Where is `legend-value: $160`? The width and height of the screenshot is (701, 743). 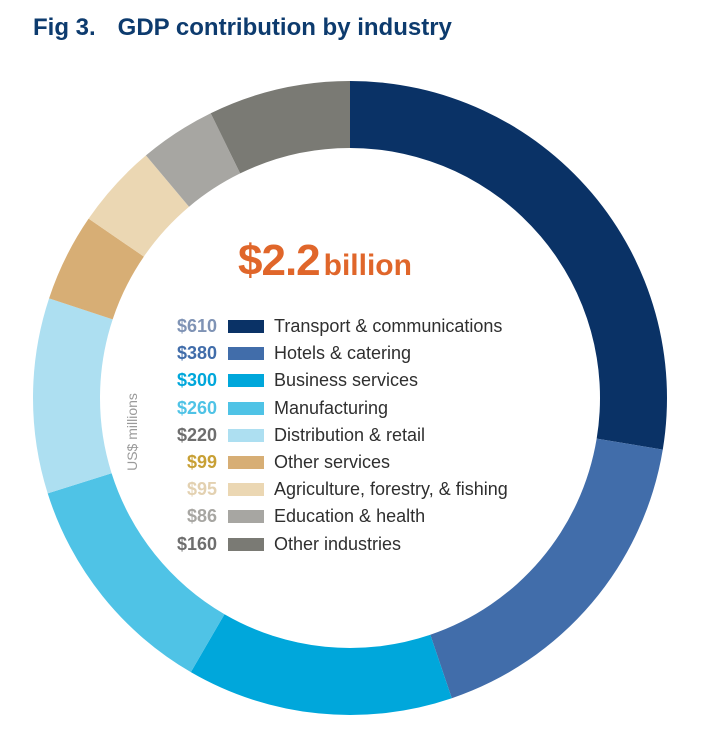
legend-value: $160 is located at coordinates (196, 543).